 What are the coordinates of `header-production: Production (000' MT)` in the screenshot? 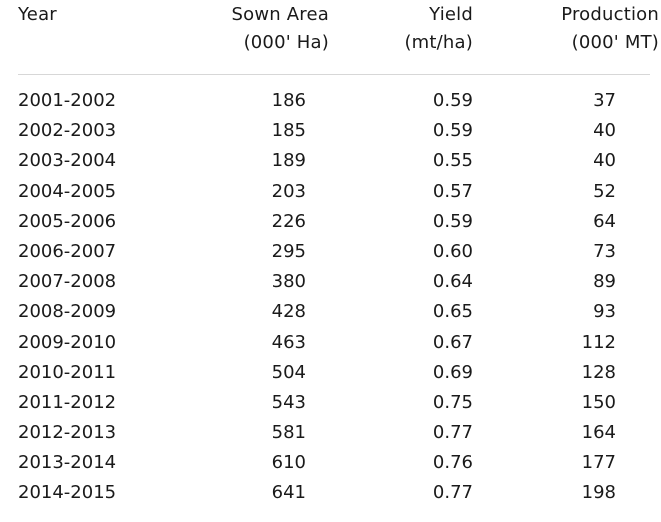 It's located at (611, 29).